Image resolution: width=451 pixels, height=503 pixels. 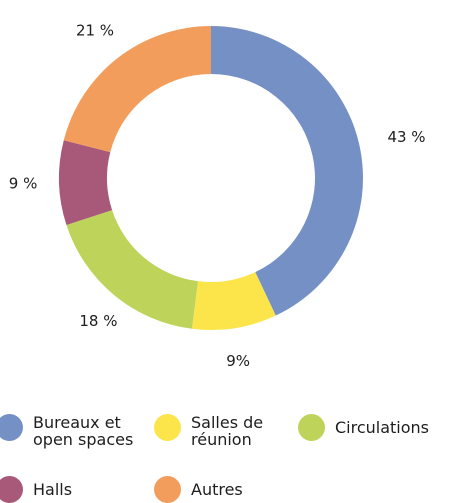 What do you see at coordinates (137, 89) in the screenshot?
I see `slice-autres` at bounding box center [137, 89].